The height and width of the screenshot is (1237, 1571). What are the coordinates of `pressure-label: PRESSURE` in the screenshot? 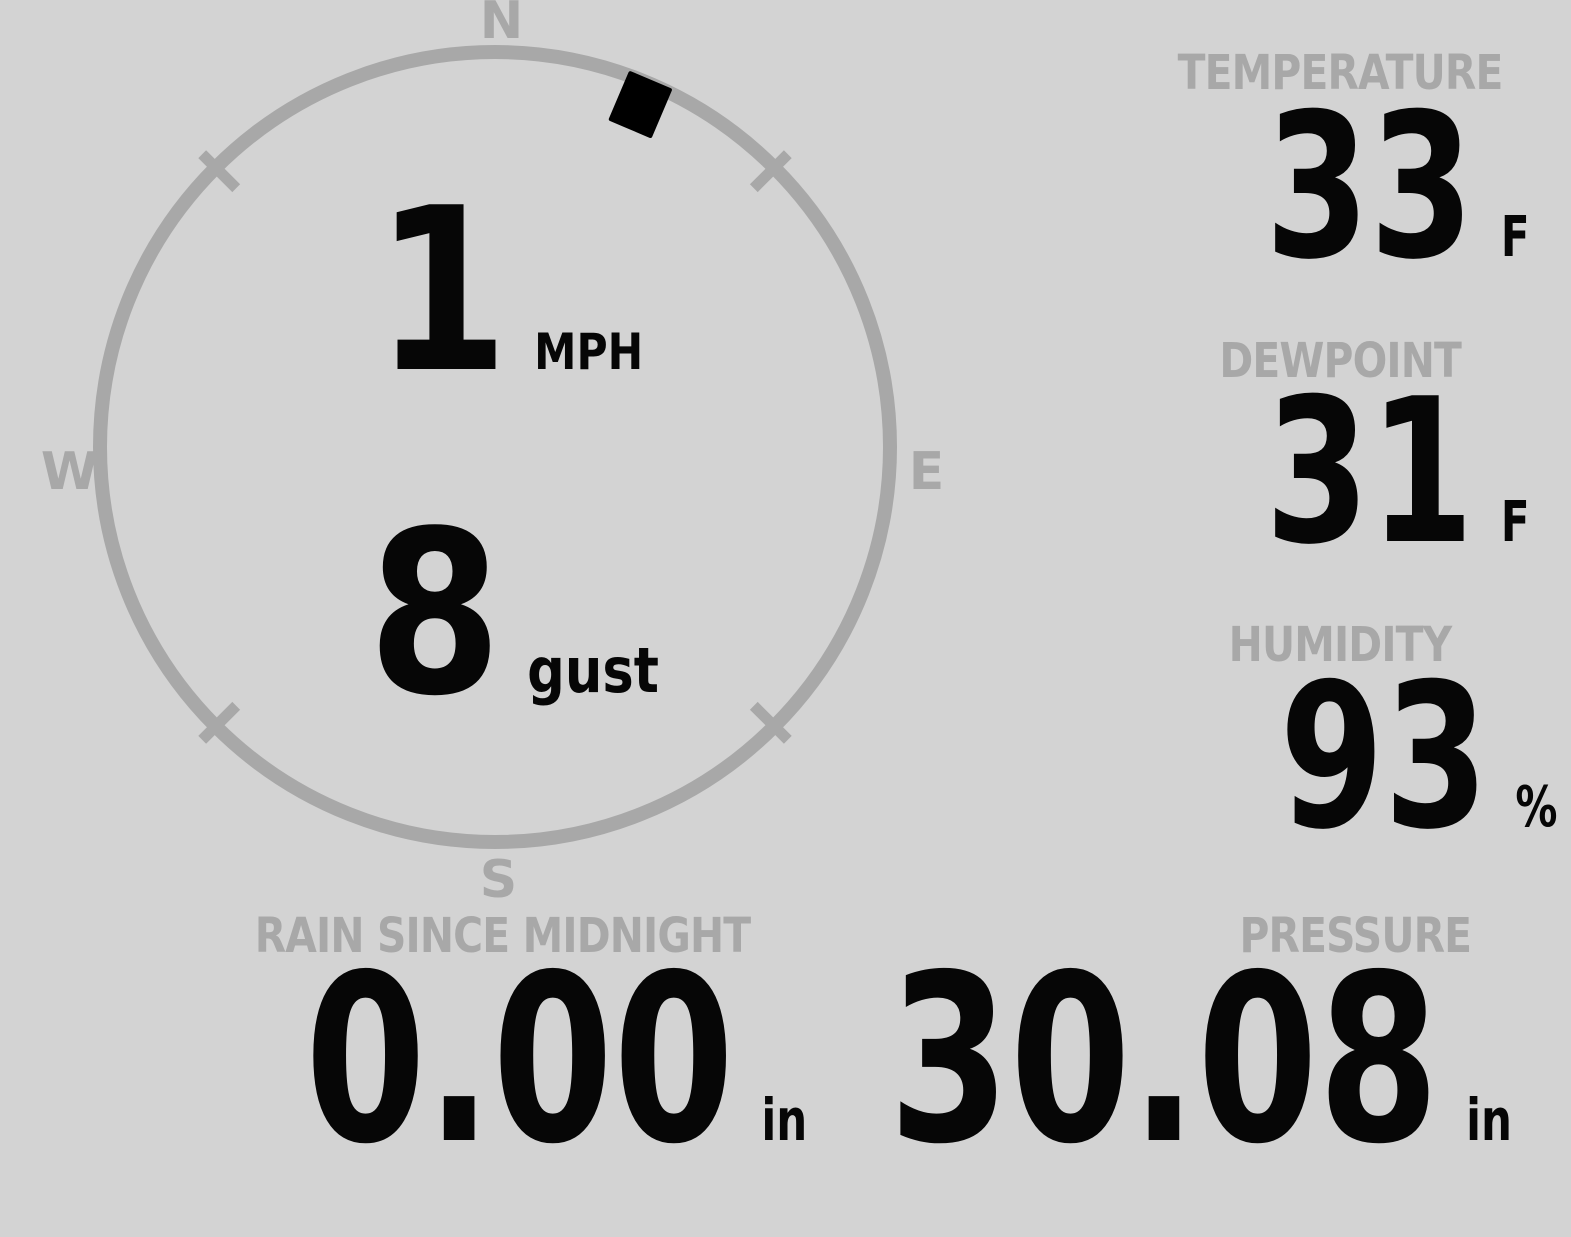 It's located at (1345, 936).